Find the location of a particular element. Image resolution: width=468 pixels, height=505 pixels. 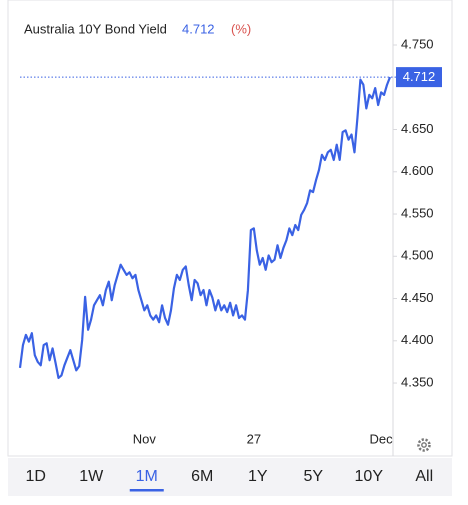

x-tick-label: Nov is located at coordinates (145, 438).